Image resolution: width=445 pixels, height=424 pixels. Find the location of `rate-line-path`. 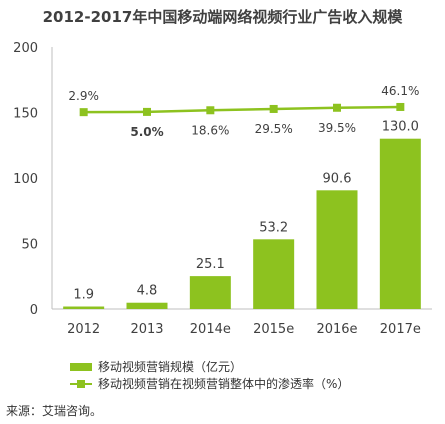

rate-line-path is located at coordinates (242, 109).